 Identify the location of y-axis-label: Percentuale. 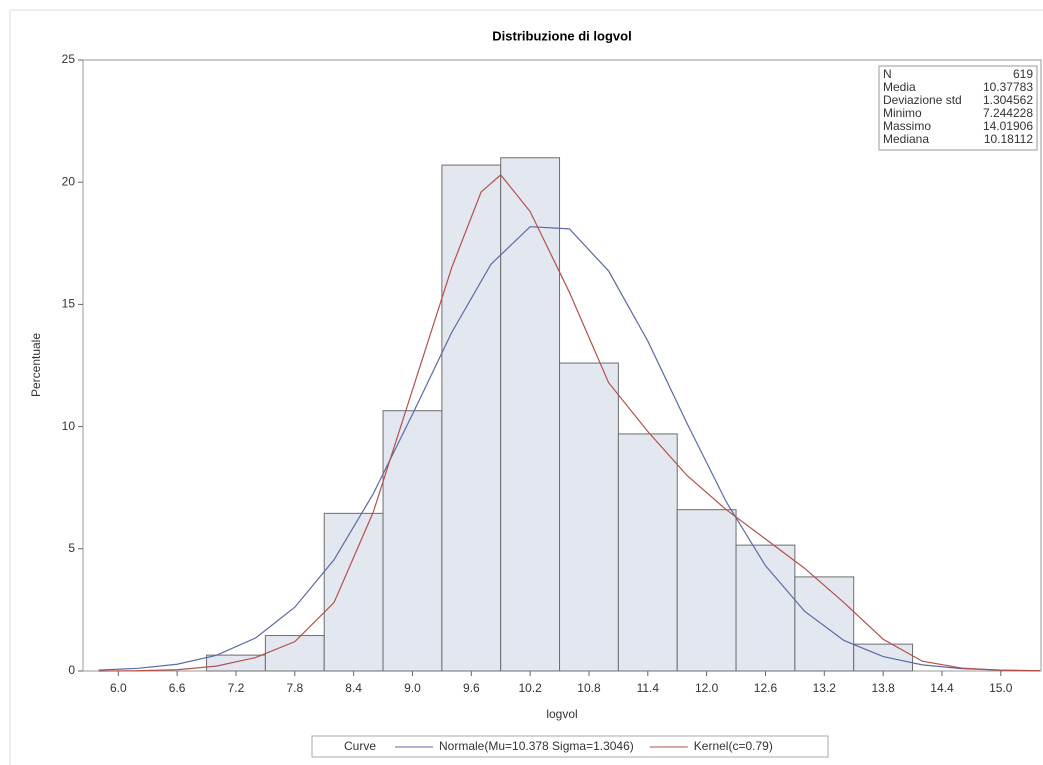
(36, 365).